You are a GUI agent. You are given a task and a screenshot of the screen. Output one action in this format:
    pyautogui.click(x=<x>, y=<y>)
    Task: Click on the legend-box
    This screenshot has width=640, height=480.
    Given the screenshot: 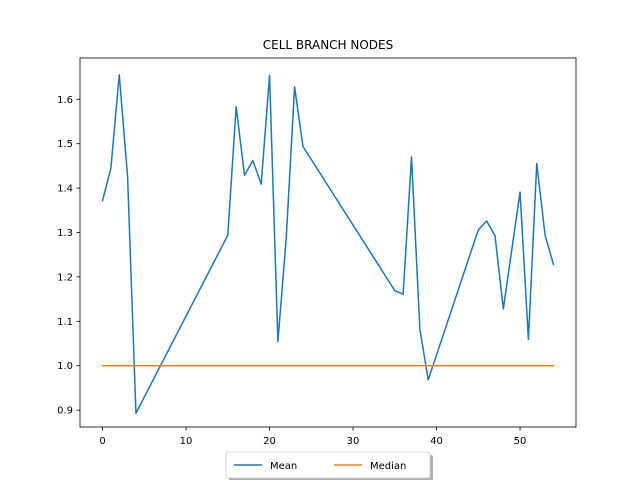 What is the action you would take?
    pyautogui.click(x=328, y=465)
    